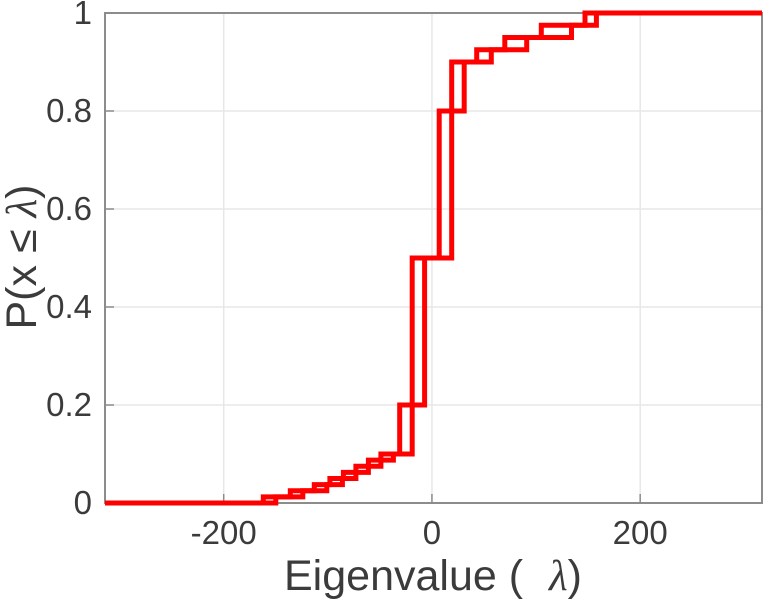  I want to click on y-tick-label-0: 0, so click(82, 502).